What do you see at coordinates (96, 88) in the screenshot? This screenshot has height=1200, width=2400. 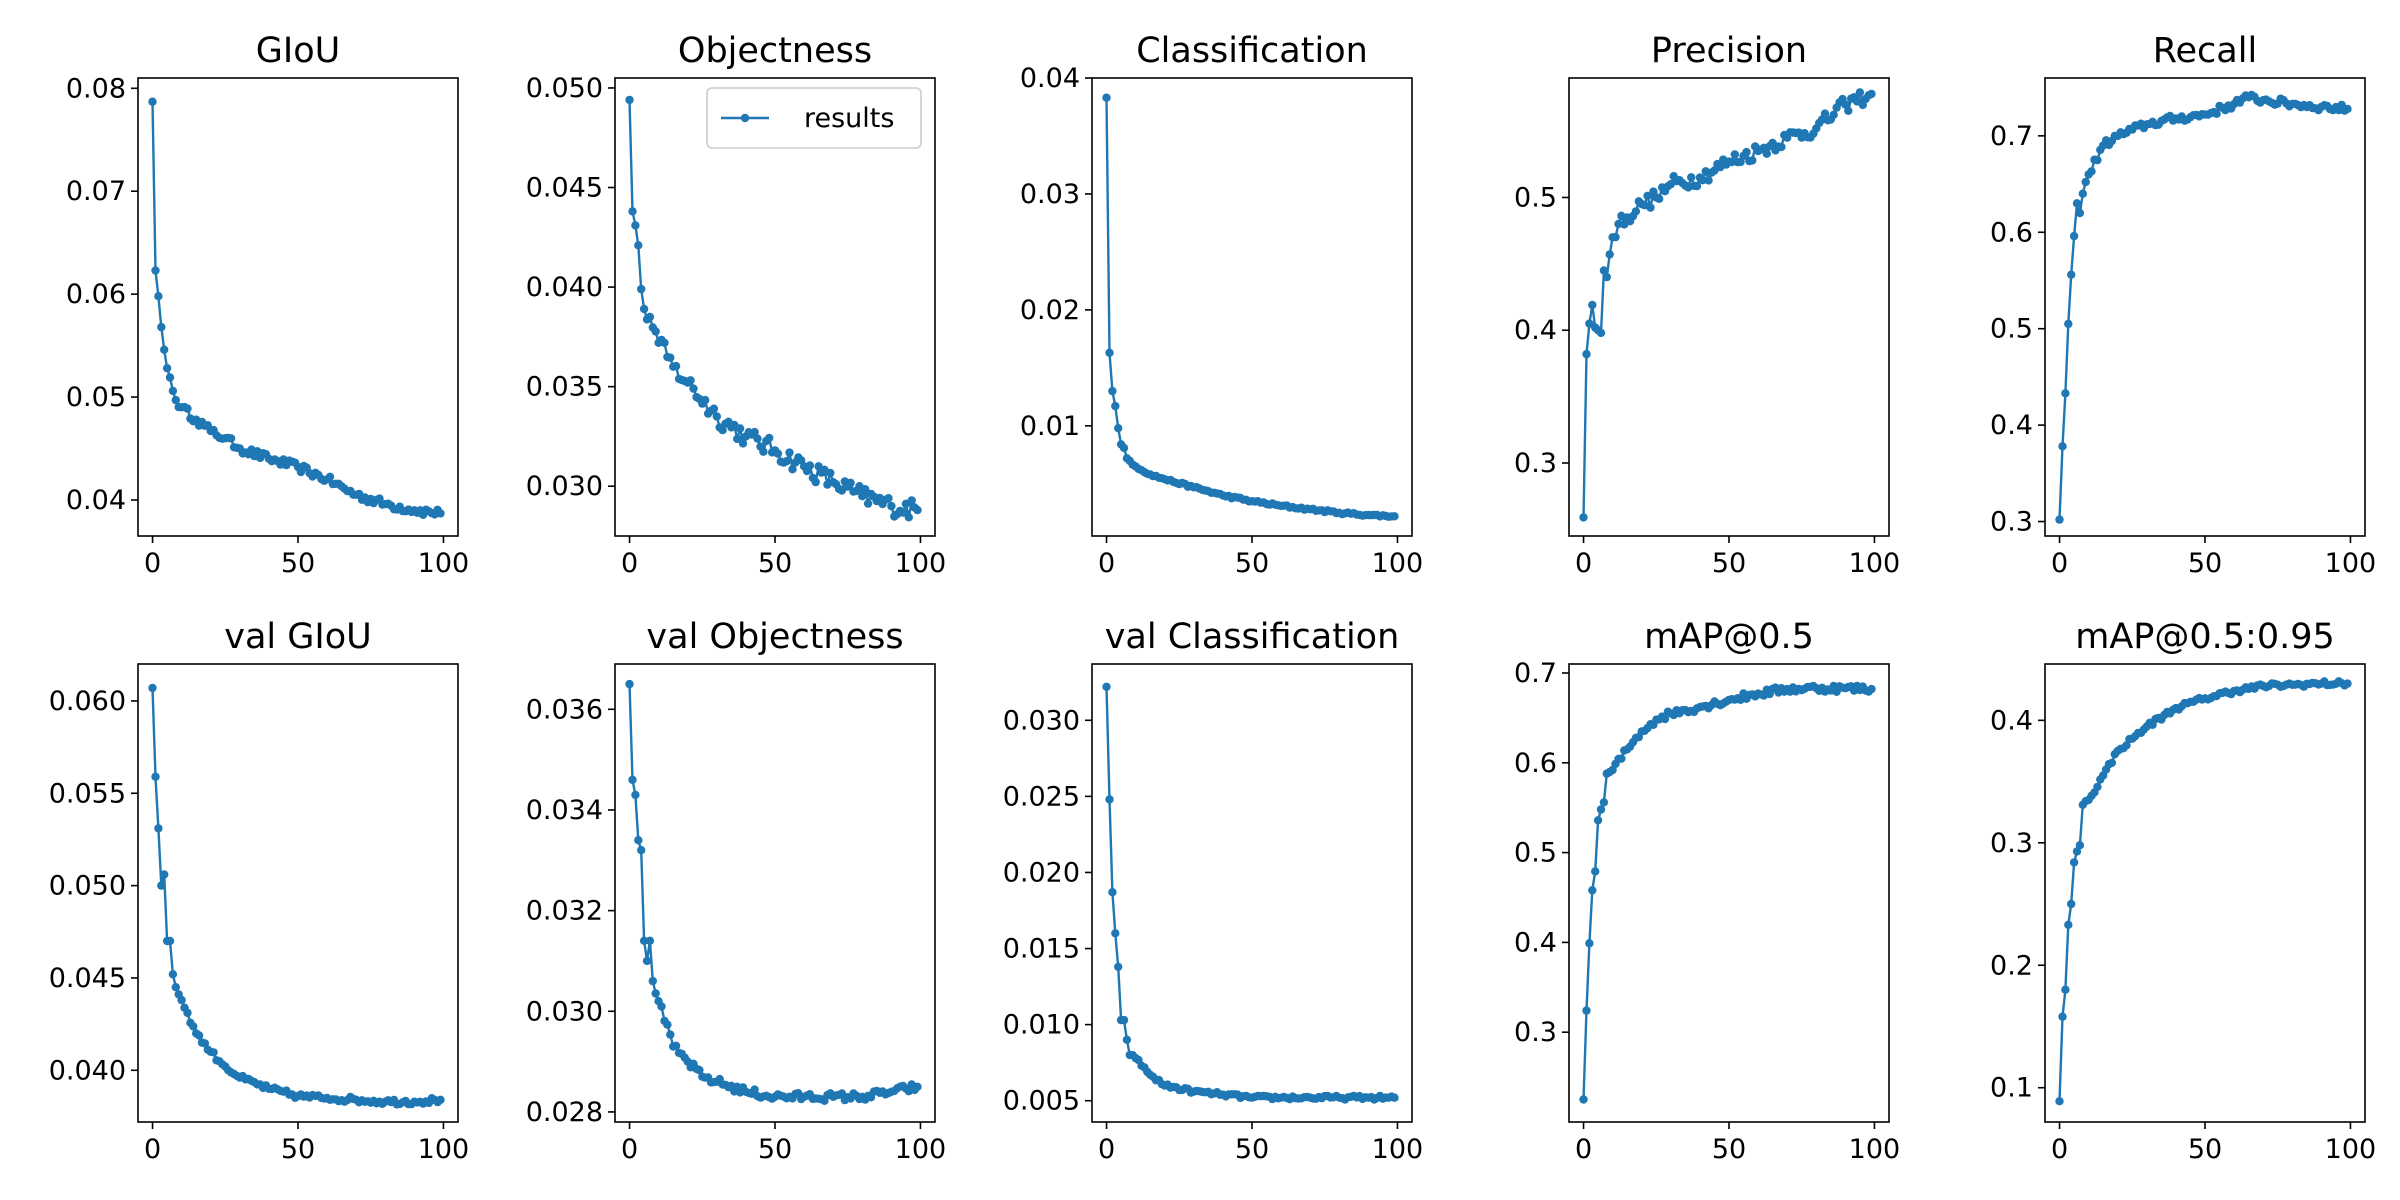 I see `y-tick-label: 0.08` at bounding box center [96, 88].